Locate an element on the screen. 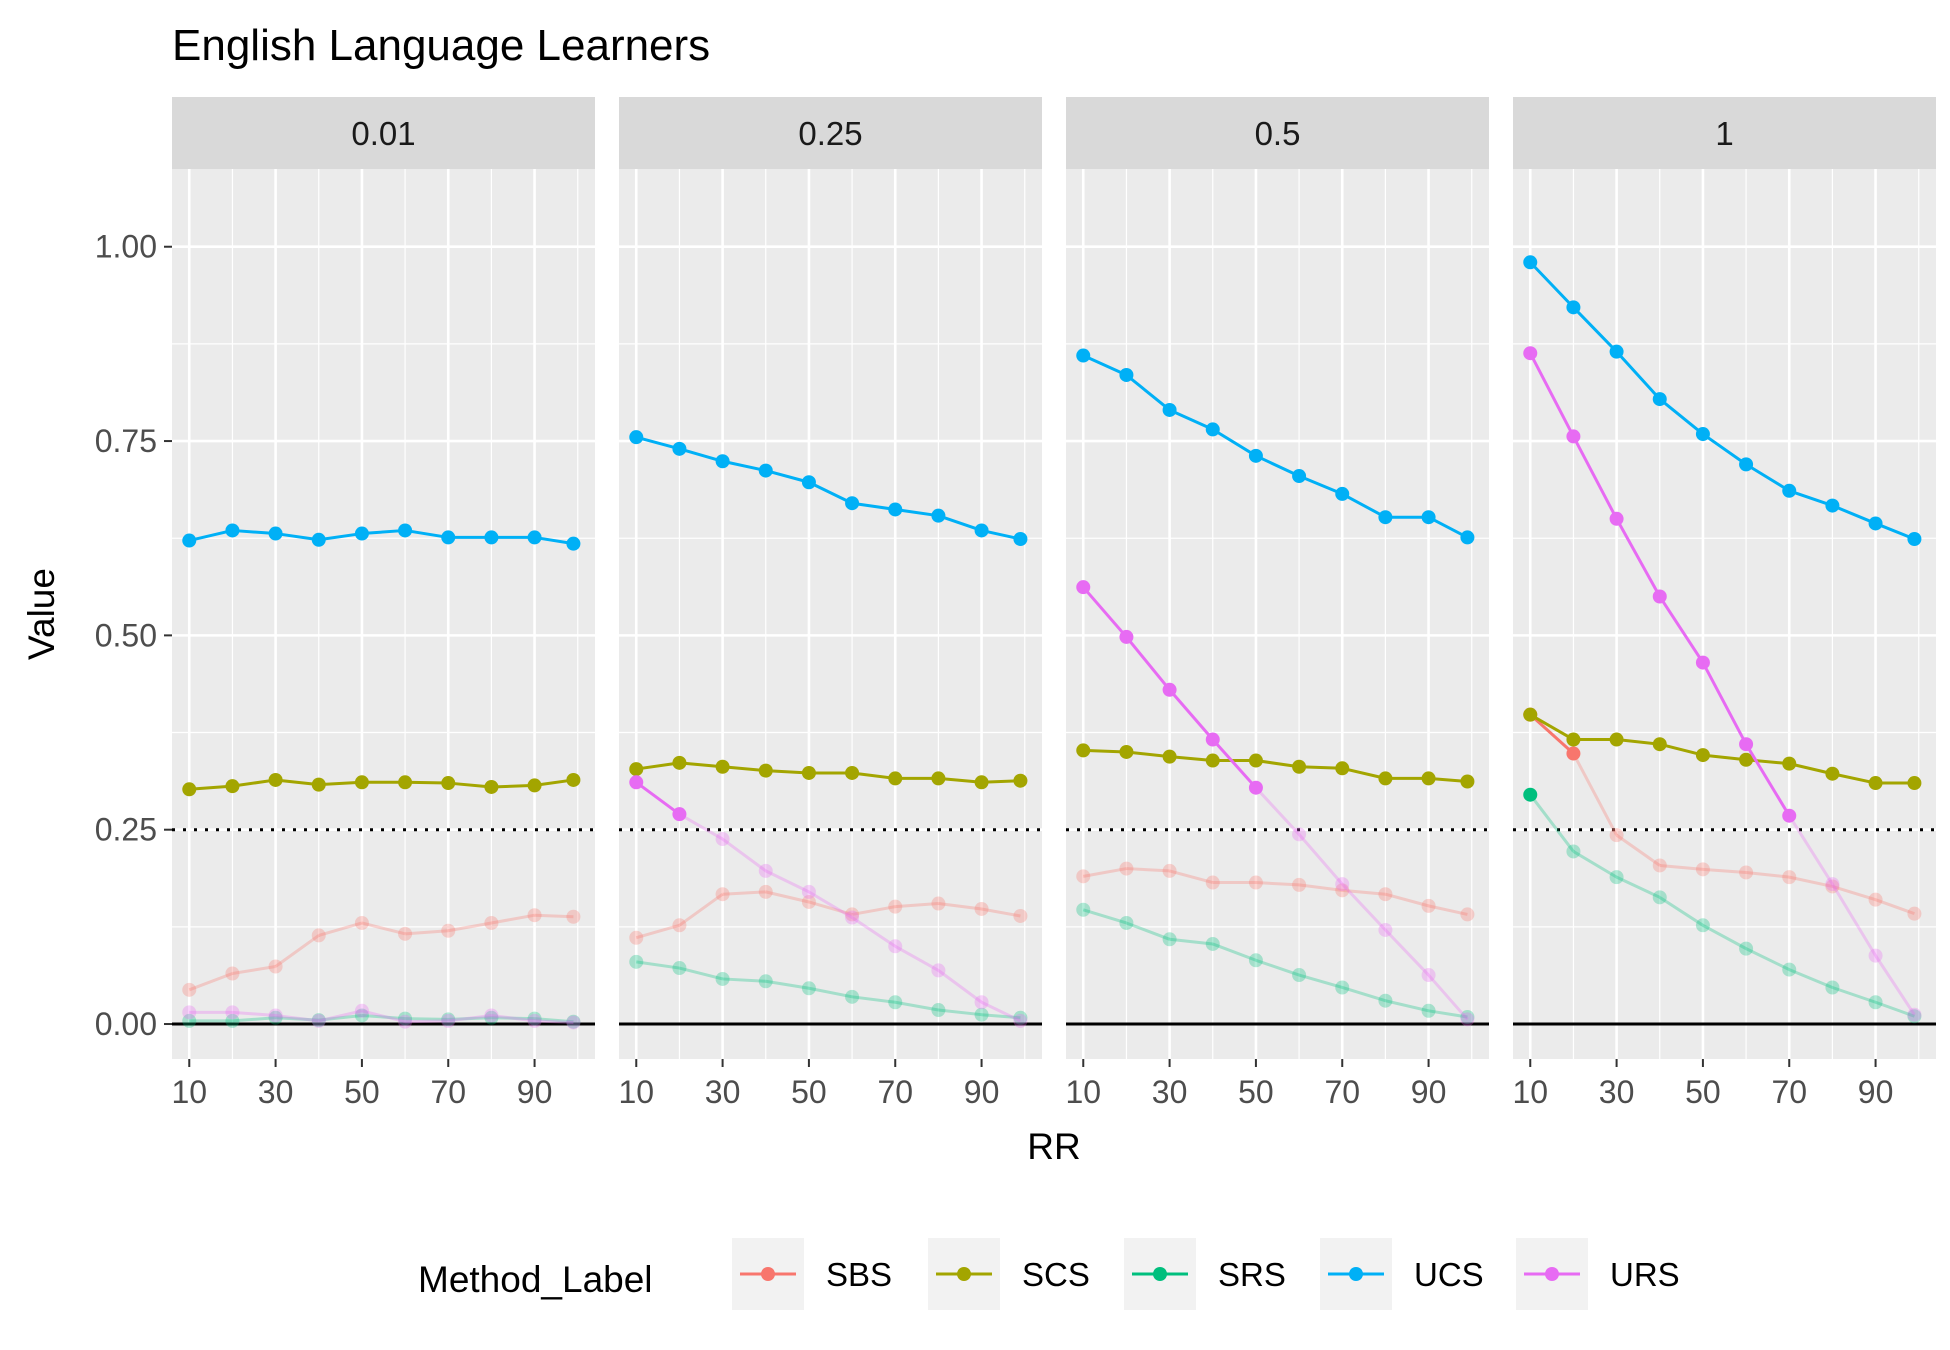  legend: Method_Label SBS SCS SRS UCS URS is located at coordinates (1049, 1274).